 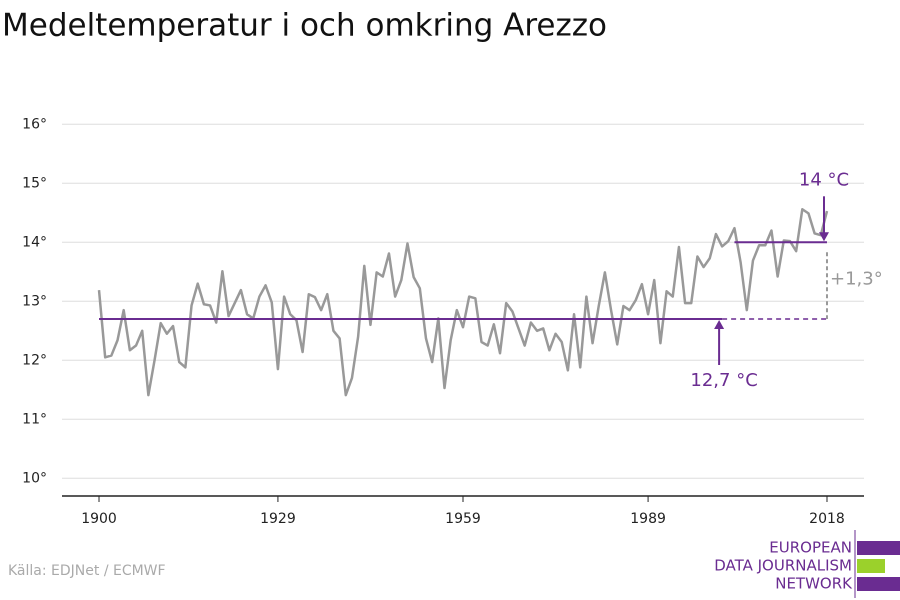 What do you see at coordinates (278, 519) in the screenshot?
I see `x-tick-label: 1929` at bounding box center [278, 519].